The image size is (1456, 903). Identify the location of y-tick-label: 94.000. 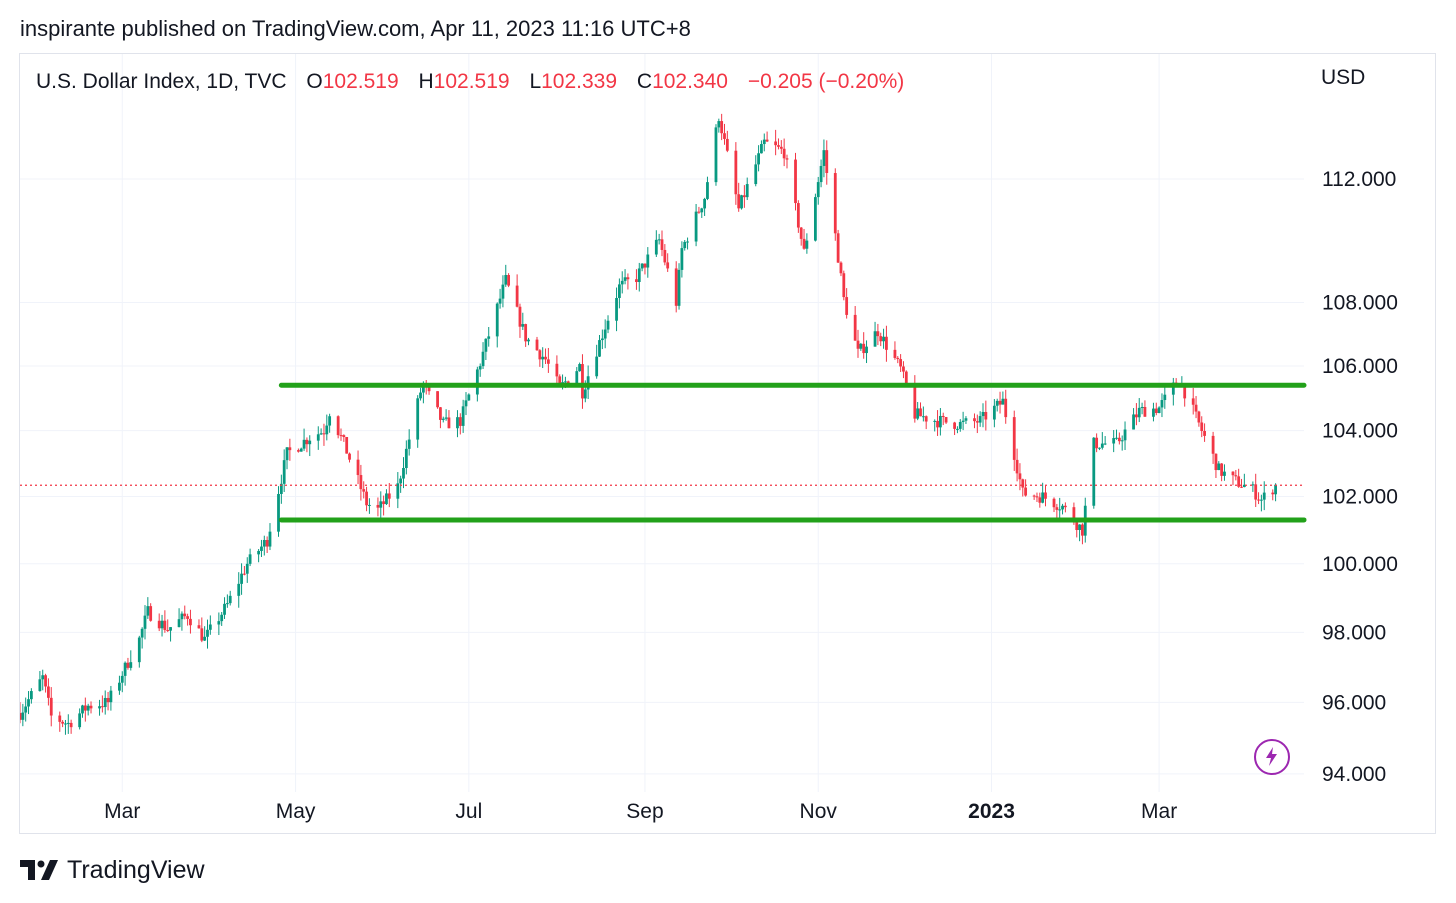
(1354, 774).